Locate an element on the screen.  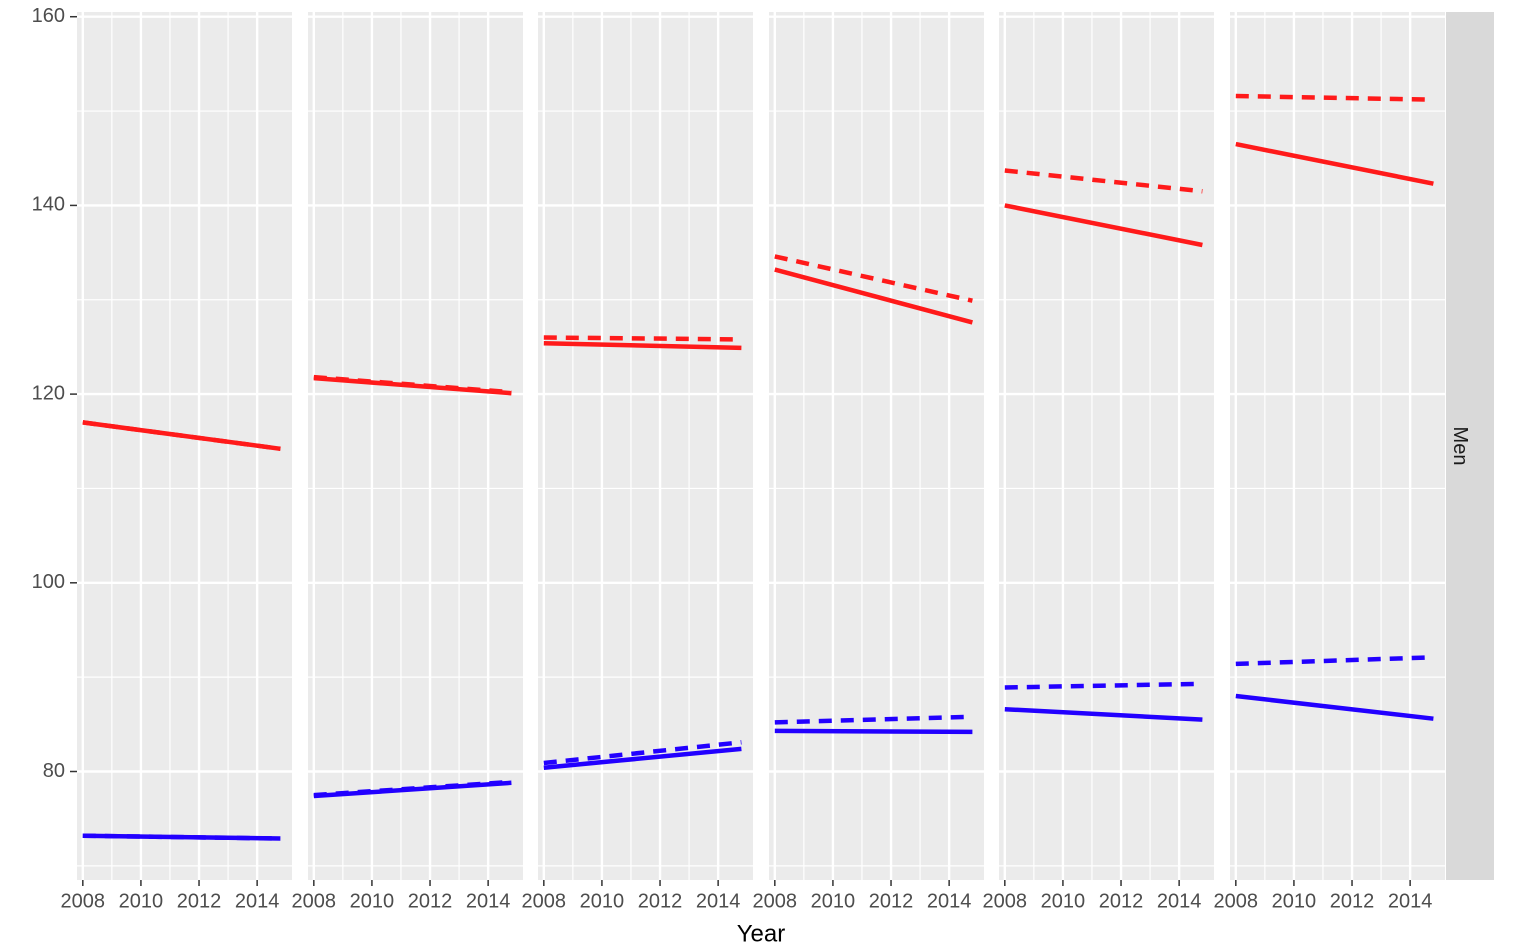
y-axis: 80 100 120 140 160 is located at coordinates (54, 393).